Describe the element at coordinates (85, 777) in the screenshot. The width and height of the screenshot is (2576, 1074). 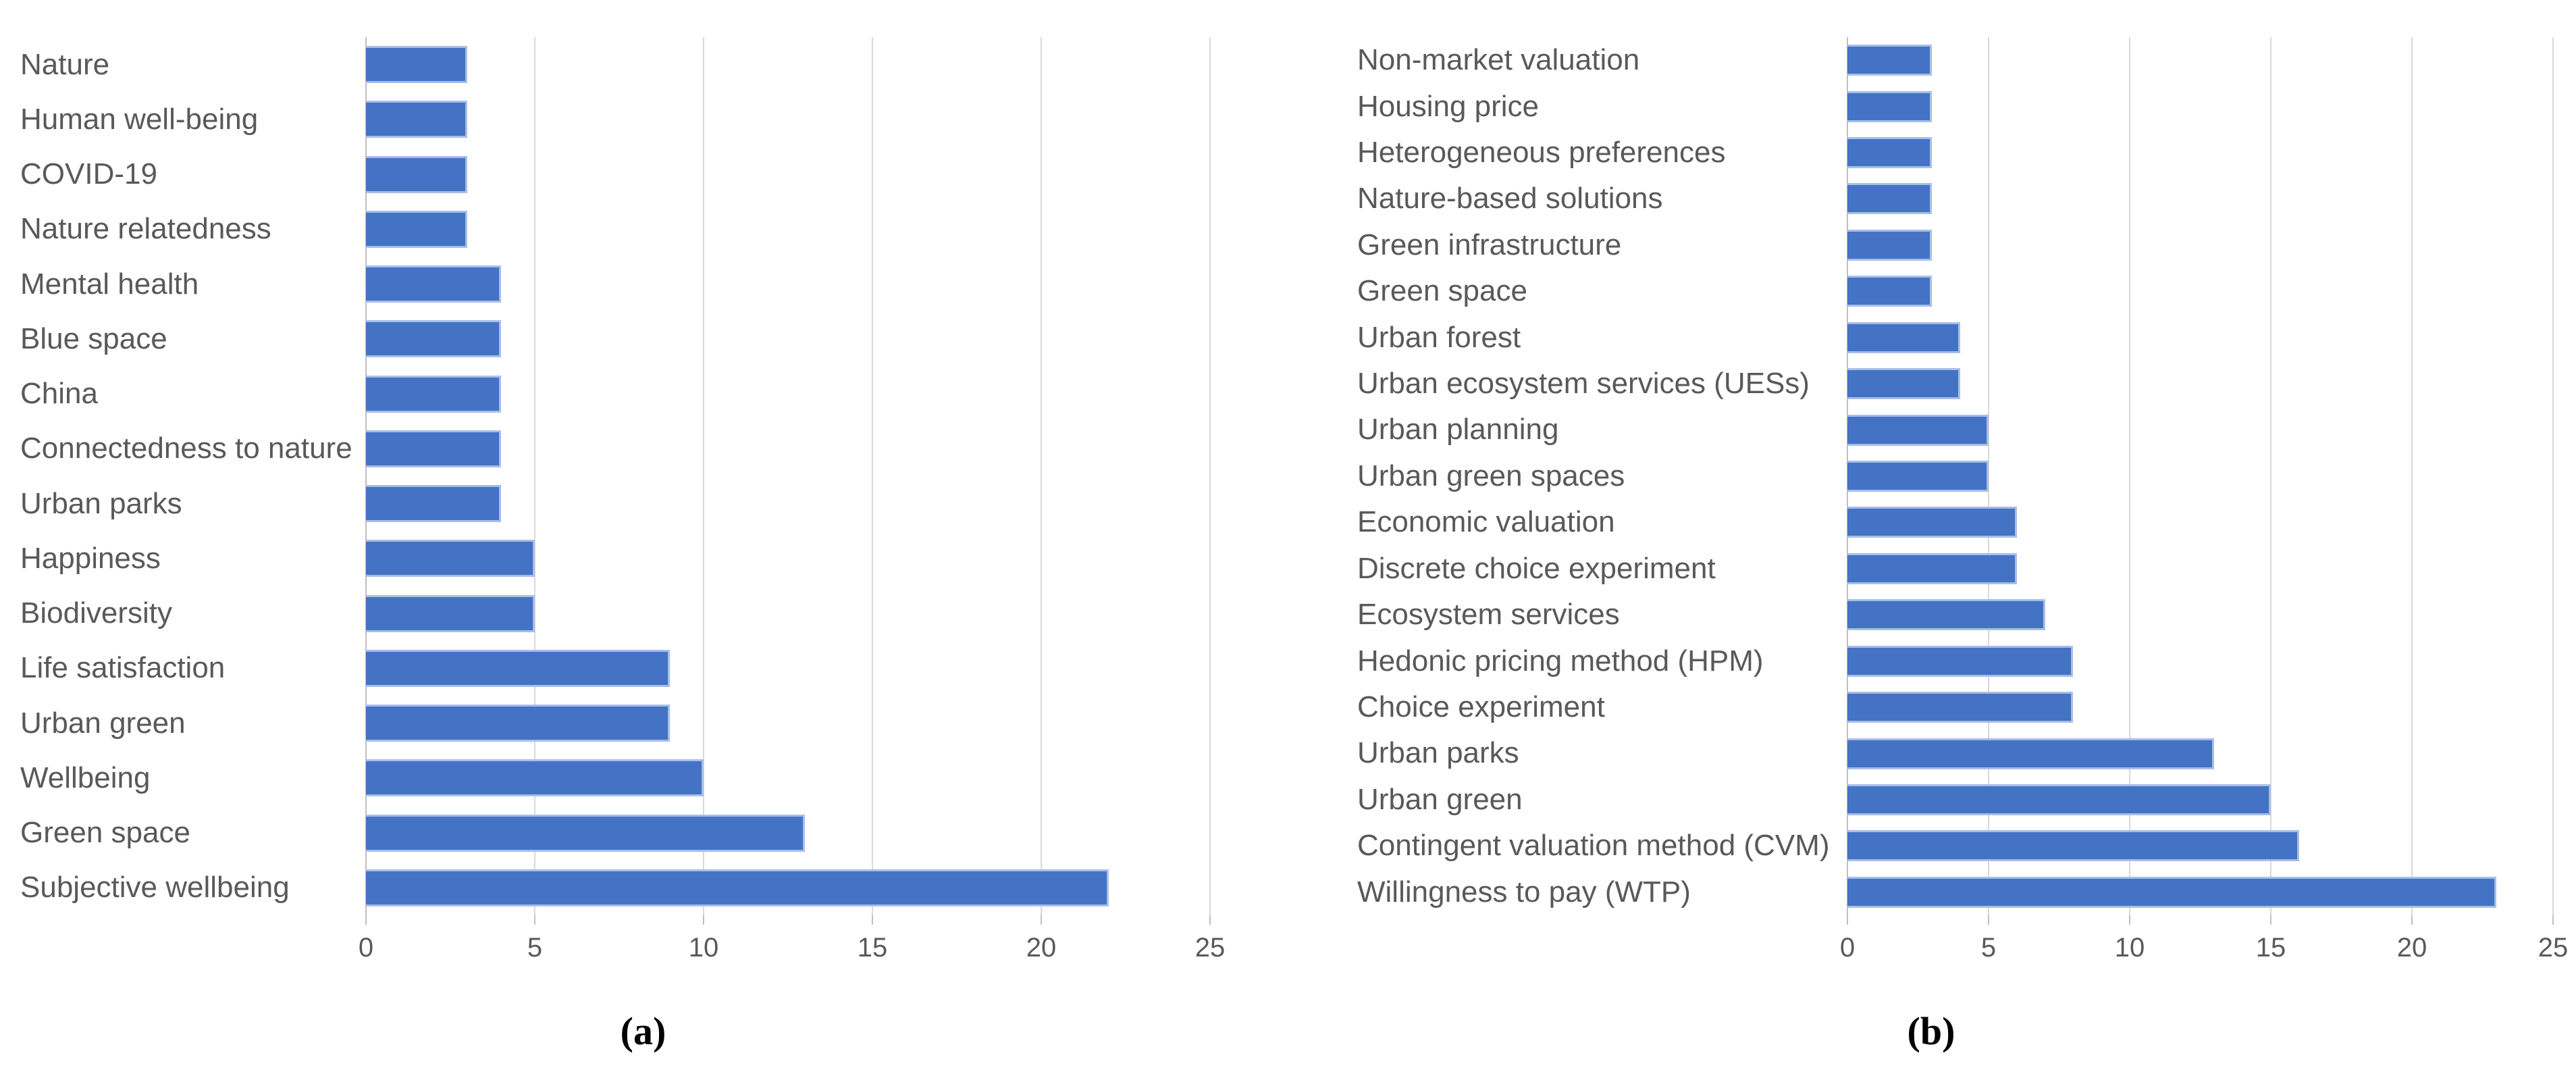
I see `category-label: Wellbeing` at that location.